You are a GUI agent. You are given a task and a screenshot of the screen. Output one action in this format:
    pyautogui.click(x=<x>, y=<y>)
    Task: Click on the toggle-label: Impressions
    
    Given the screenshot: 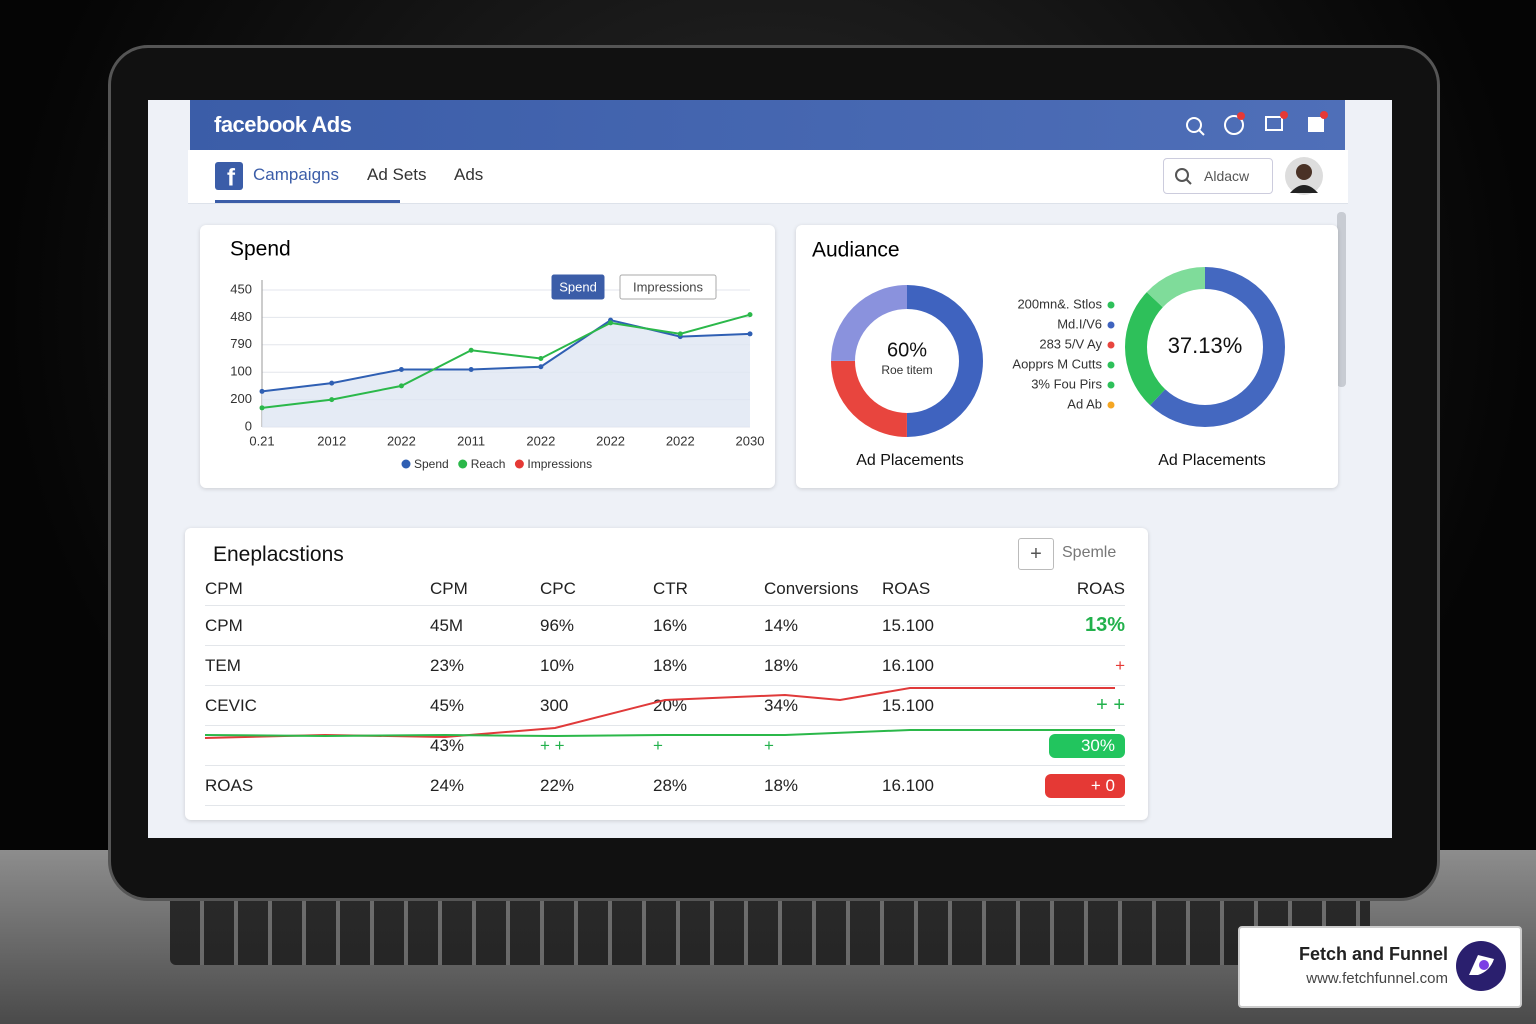 What is the action you would take?
    pyautogui.click(x=668, y=286)
    